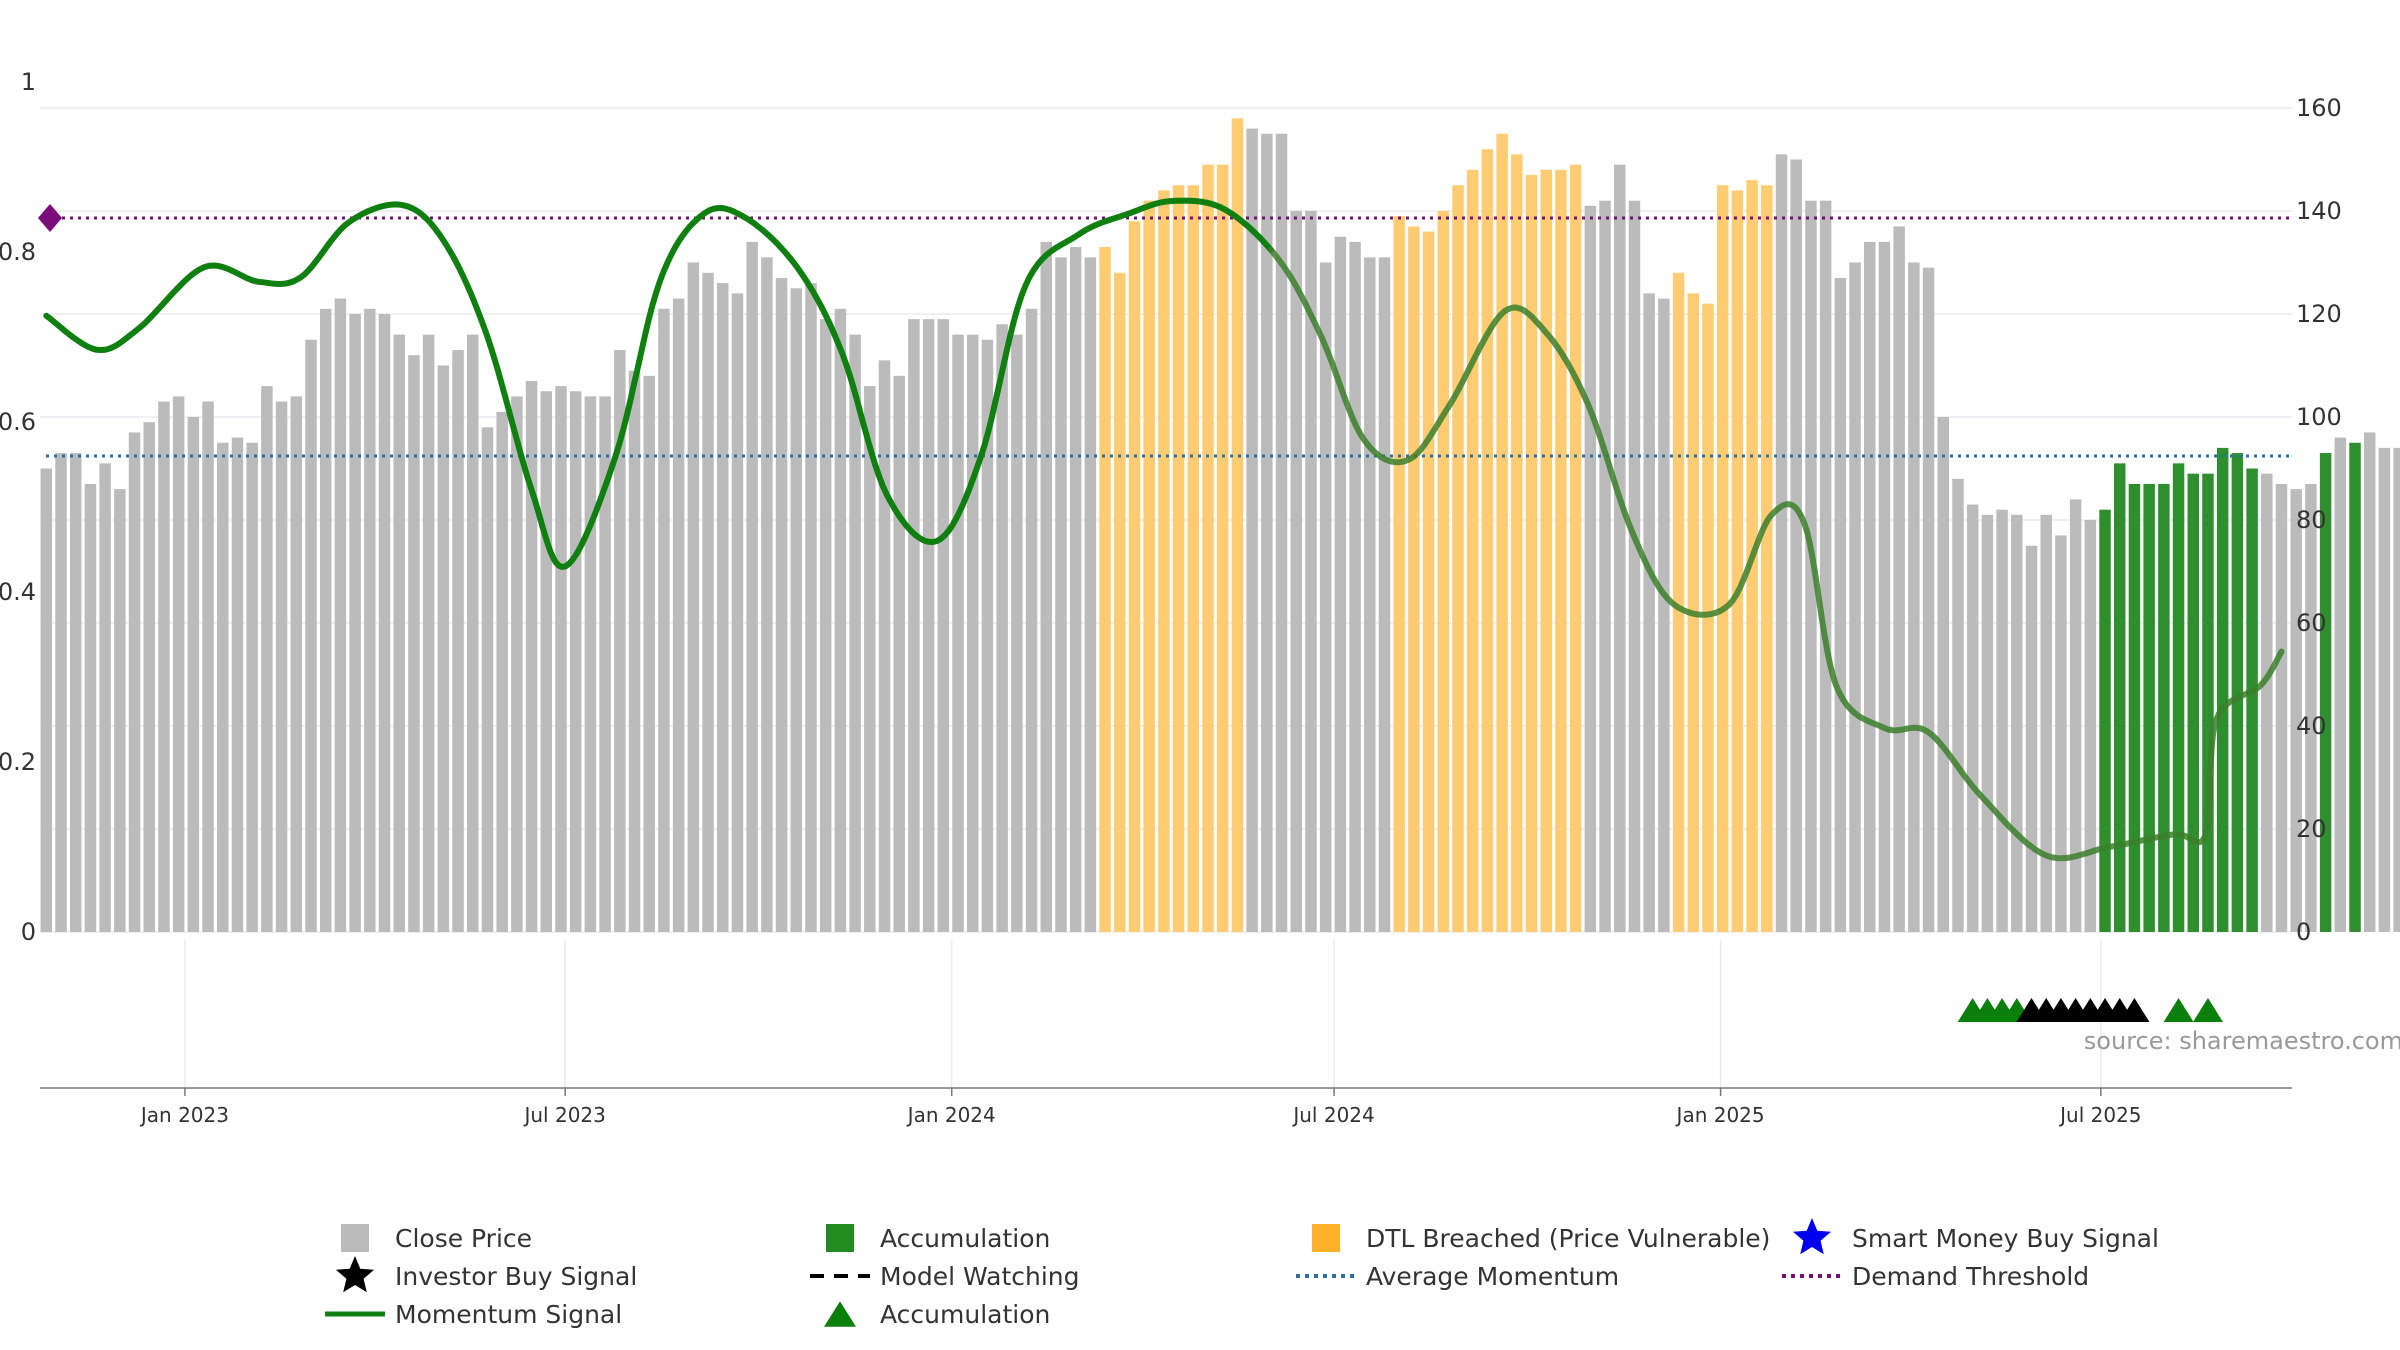 This screenshot has height=1350, width=2400. I want to click on legend-label: Accumulation, so click(965, 1238).